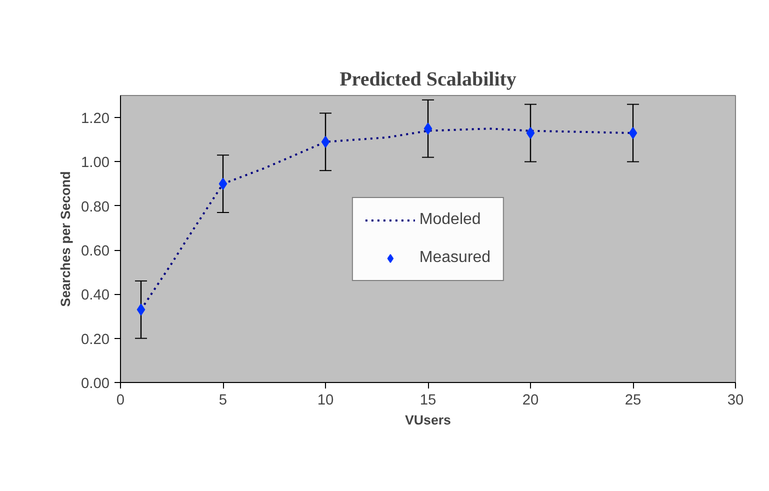  Describe the element at coordinates (325, 400) in the screenshot. I see `x-tick-label: 10` at that location.